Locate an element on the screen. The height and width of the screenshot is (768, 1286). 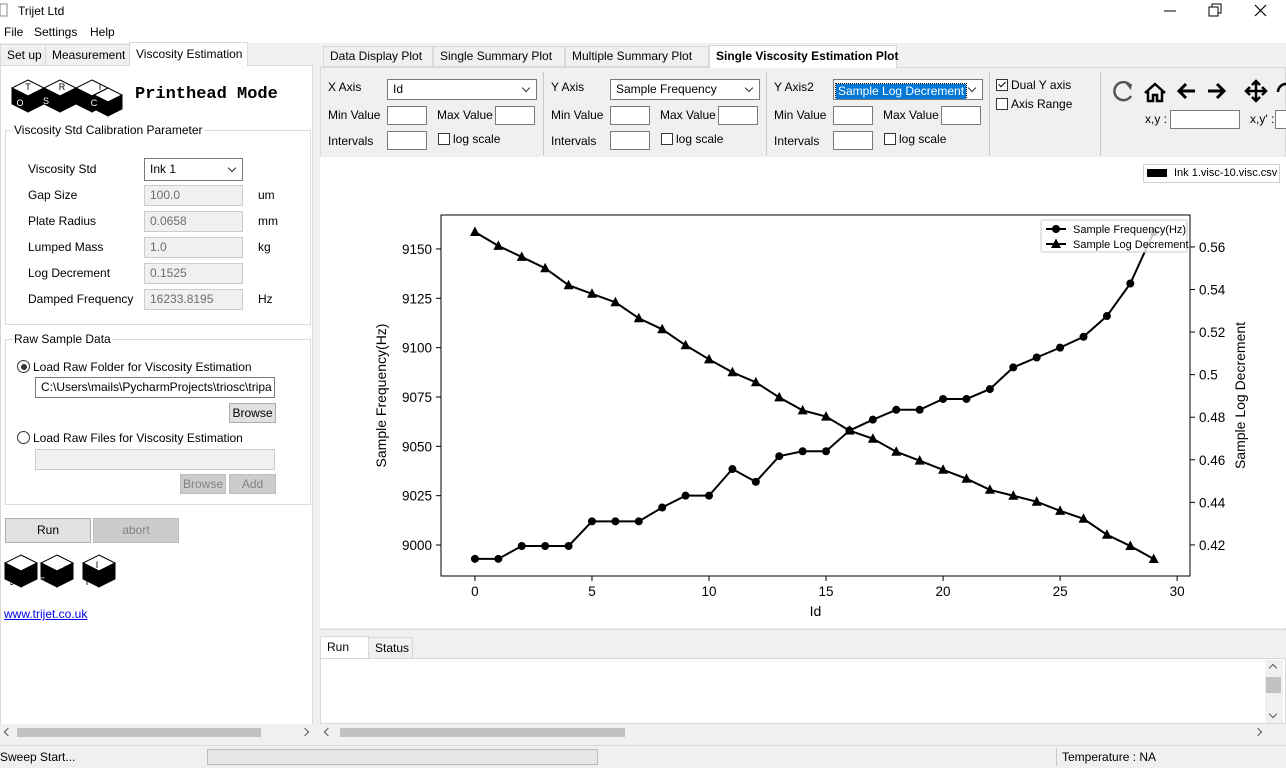
menu-item: Help is located at coordinates (102, 32).